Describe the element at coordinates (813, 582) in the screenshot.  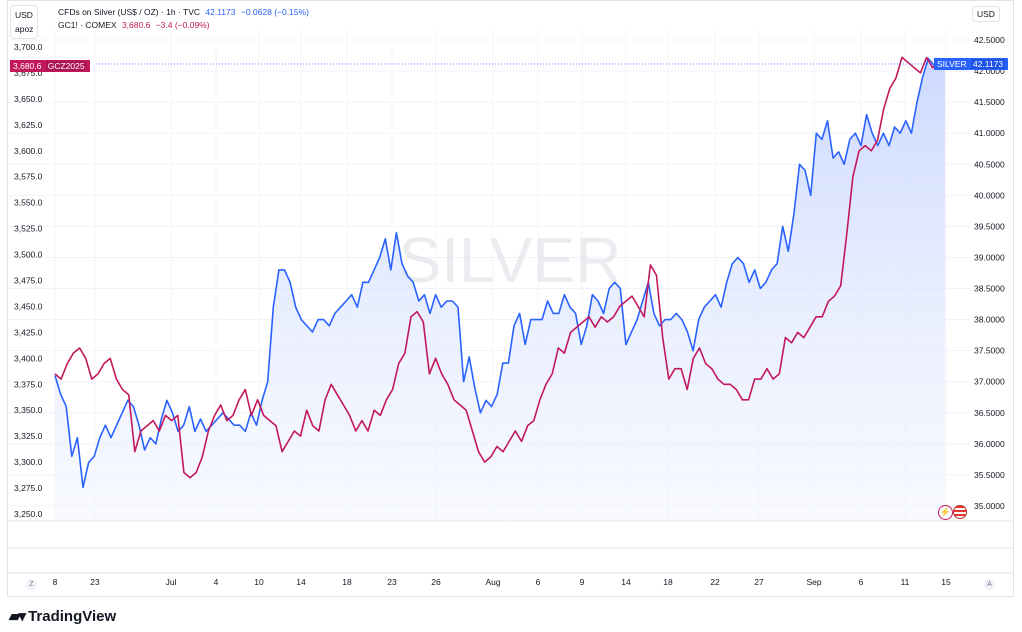
I see `time-axis-tick: Sep` at that location.